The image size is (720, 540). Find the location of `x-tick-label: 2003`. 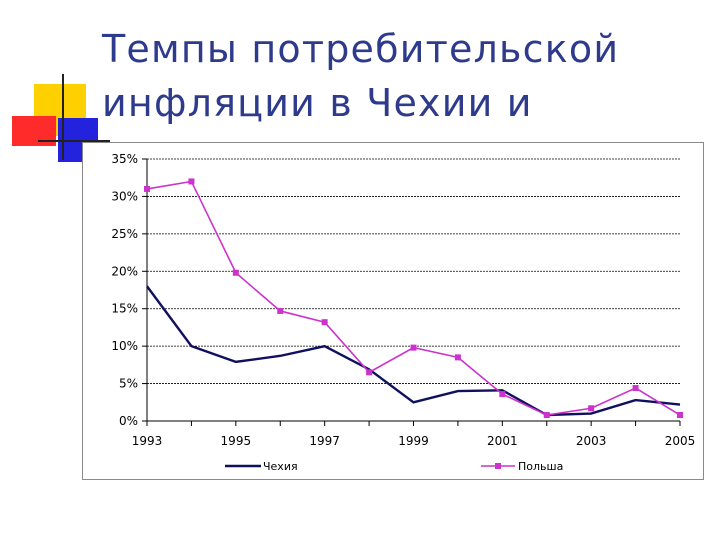

x-tick-label: 2003 is located at coordinates (591, 441).